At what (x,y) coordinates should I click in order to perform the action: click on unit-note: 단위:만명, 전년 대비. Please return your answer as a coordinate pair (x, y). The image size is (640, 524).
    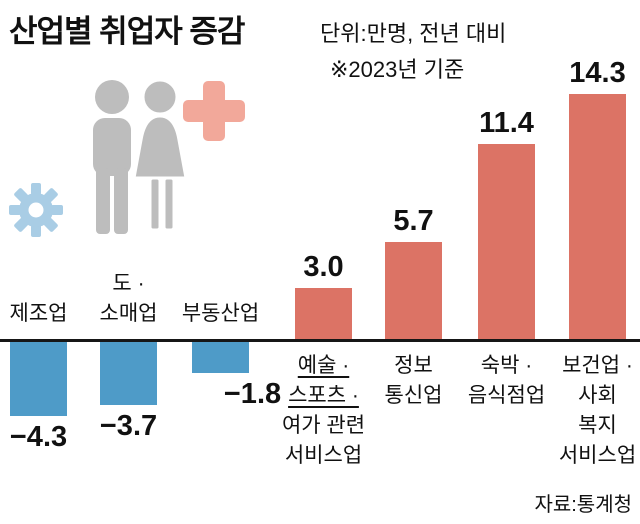
    Looking at the image, I should click on (413, 33).